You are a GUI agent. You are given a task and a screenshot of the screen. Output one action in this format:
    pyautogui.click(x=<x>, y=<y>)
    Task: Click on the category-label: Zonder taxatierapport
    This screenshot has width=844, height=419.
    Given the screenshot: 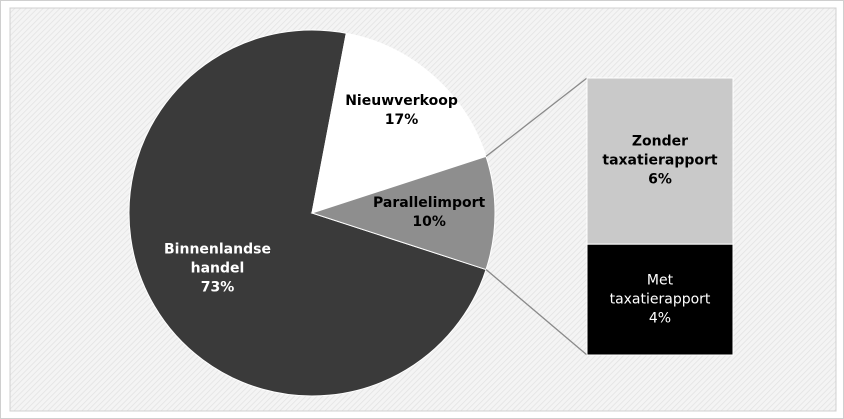 What is the action you would take?
    pyautogui.click(x=660, y=151)
    